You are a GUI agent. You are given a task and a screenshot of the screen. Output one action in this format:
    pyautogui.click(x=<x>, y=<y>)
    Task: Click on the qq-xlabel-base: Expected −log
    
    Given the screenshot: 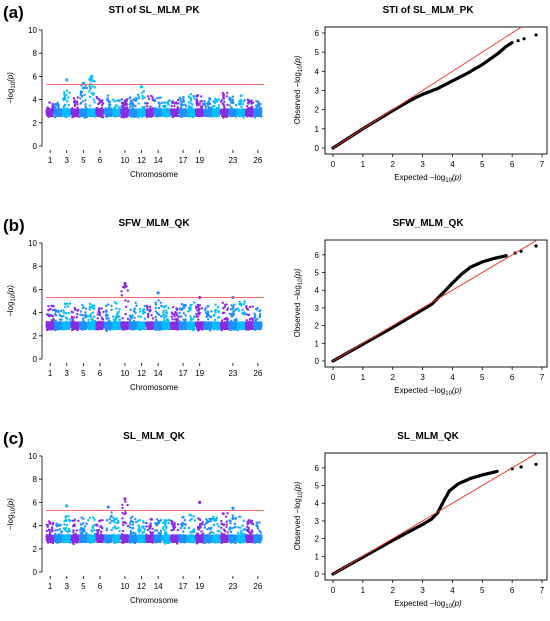 What is the action you would take?
    pyautogui.click(x=419, y=177)
    